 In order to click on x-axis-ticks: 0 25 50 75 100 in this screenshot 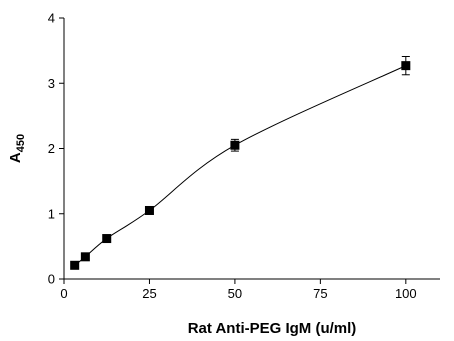, I will do `click(238, 290)`.